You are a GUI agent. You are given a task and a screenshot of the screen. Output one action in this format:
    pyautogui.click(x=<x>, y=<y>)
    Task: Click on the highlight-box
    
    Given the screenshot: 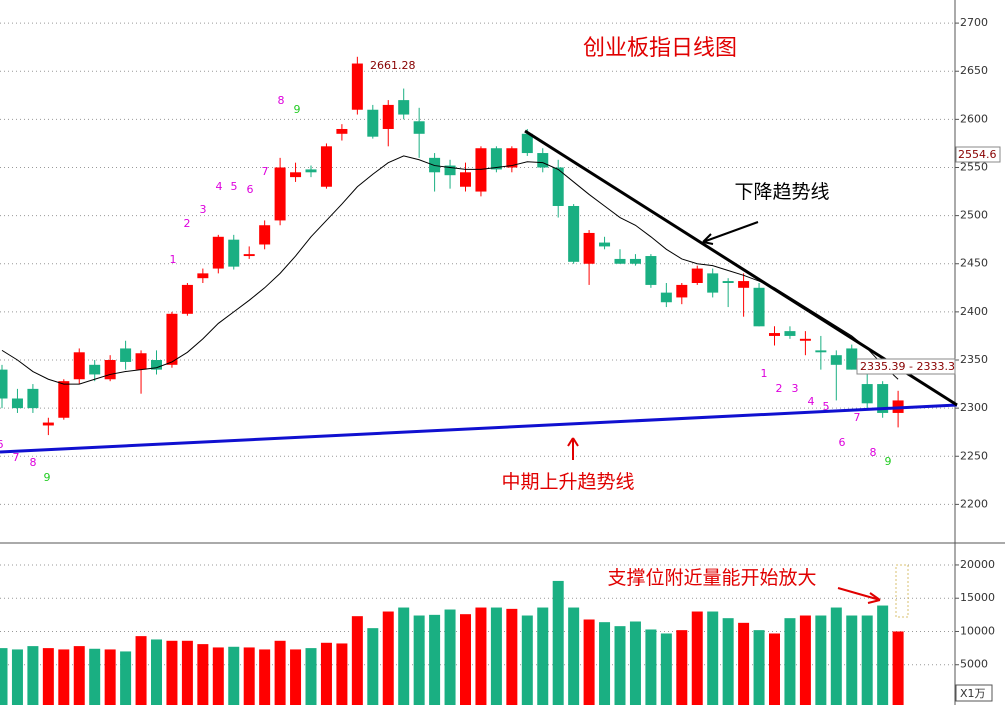 What is the action you would take?
    pyautogui.click(x=902, y=591)
    